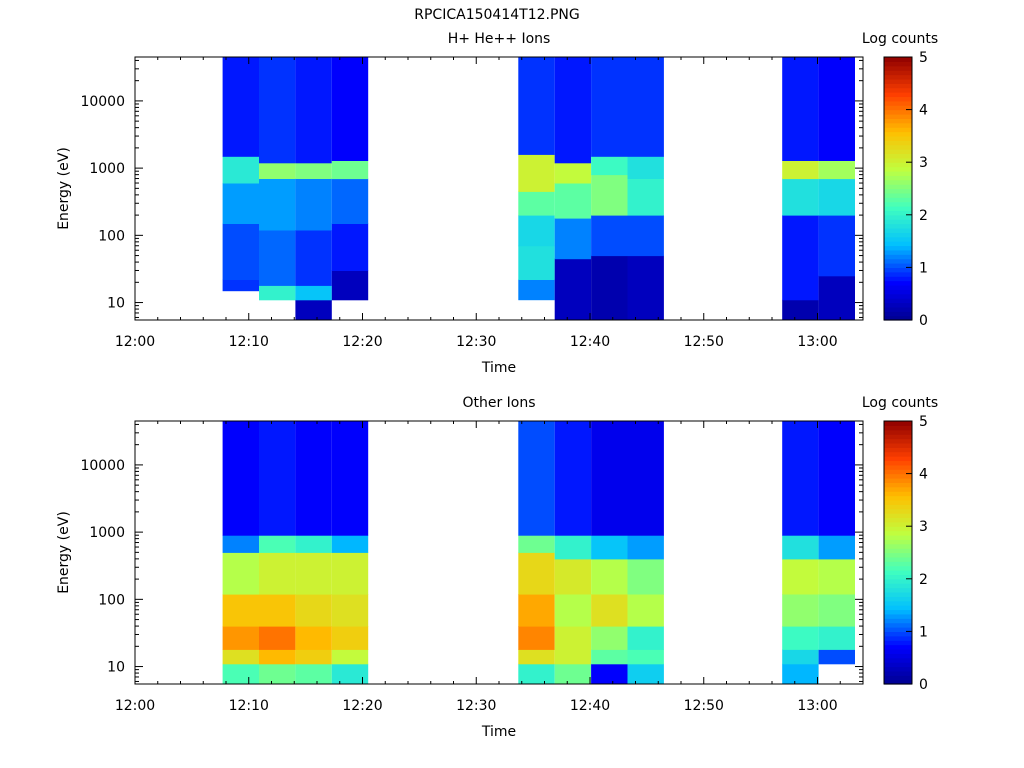 Image resolution: width=1024 pixels, height=768 pixels. Describe the element at coordinates (499, 39) in the screenshot. I see `panel-title: H+ He++ Ions` at that location.